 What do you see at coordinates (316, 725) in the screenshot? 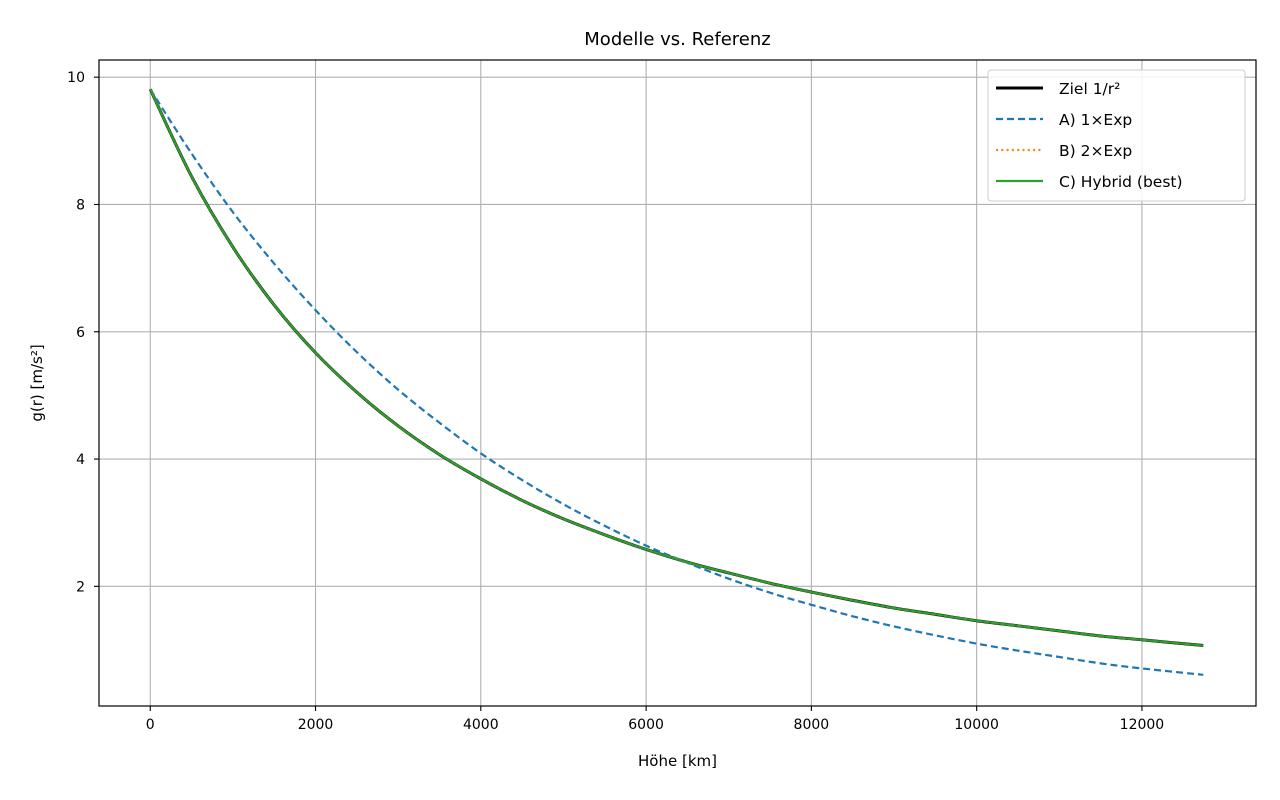
I see `x-tick-label: 2000` at bounding box center [316, 725].